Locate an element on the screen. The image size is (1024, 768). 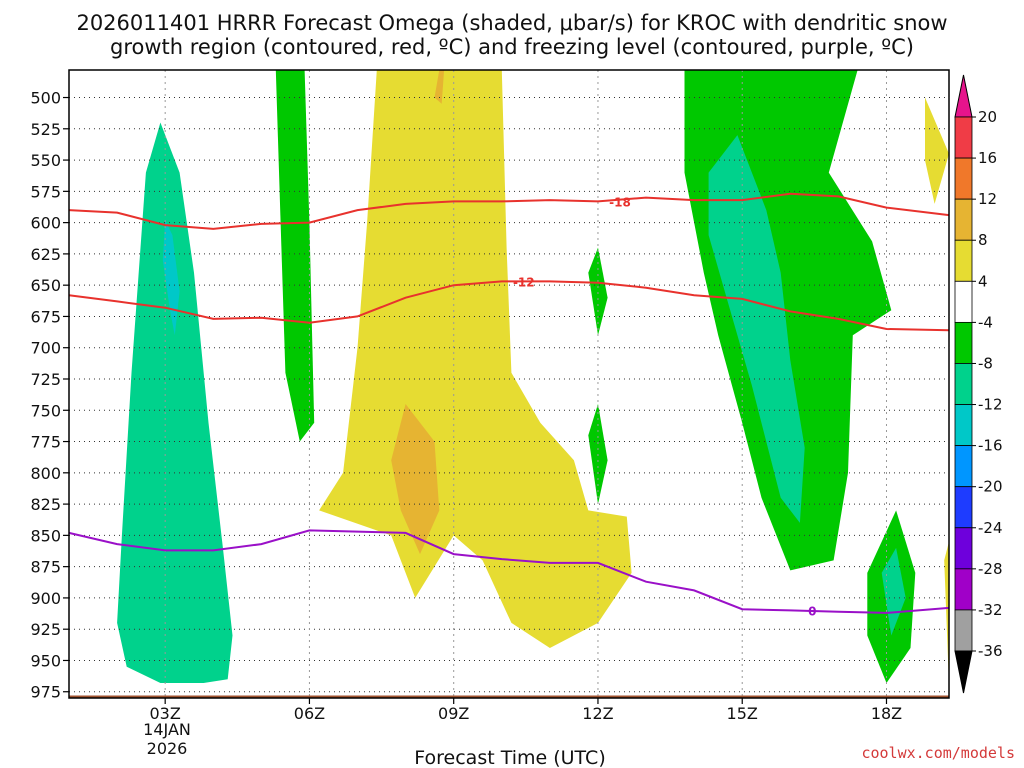
y-tick-label-925: 925 is located at coordinates (45, 629).